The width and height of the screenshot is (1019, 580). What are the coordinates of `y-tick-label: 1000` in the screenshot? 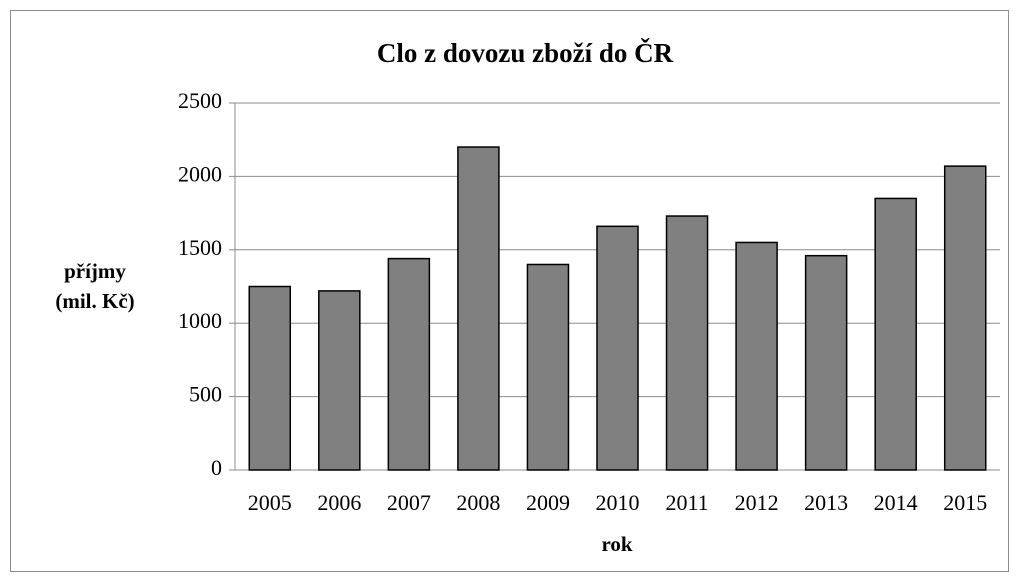 It's located at (200, 320).